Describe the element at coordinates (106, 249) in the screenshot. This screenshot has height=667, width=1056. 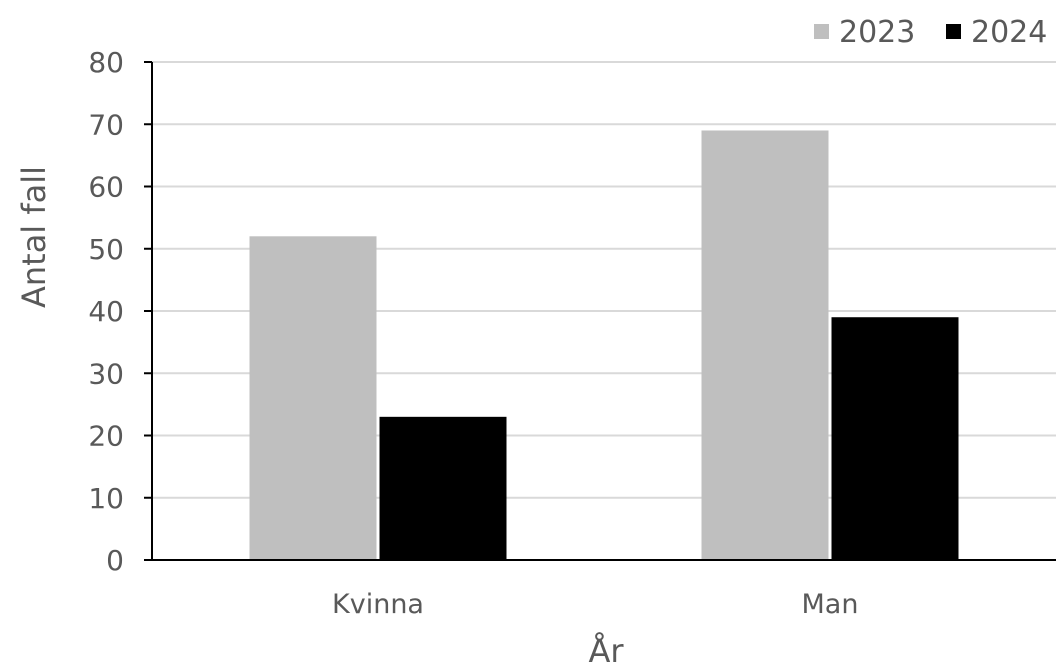
I see `y-tick-label: 50` at that location.